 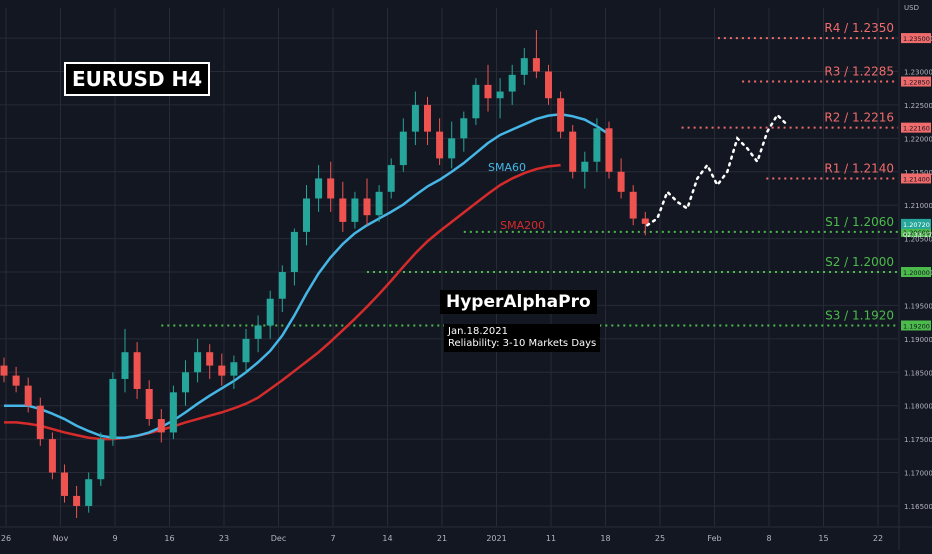 What do you see at coordinates (918, 373) in the screenshot?
I see `price-tick-label: 1.18500` at bounding box center [918, 373].